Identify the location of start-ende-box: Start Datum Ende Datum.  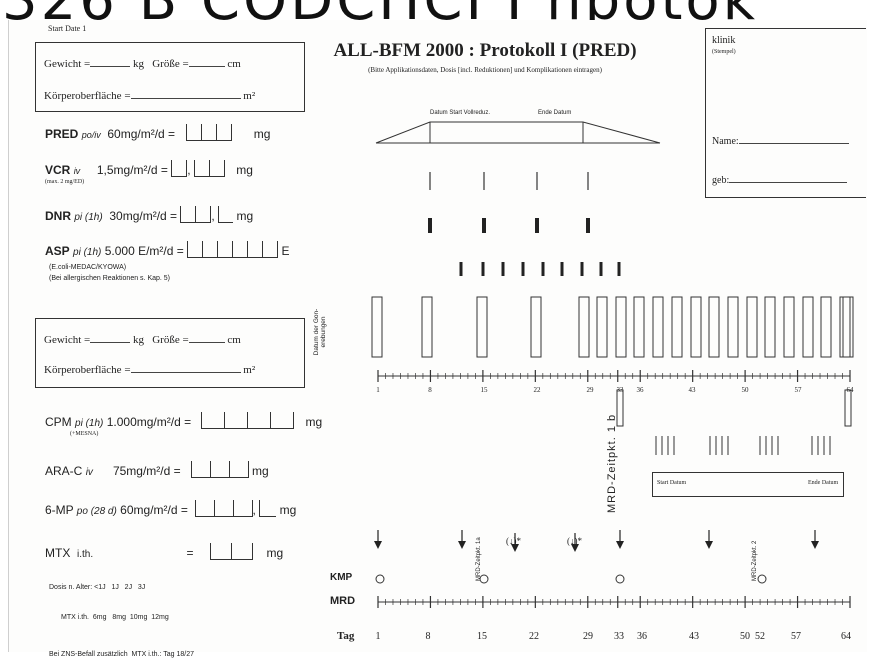
(748, 484).